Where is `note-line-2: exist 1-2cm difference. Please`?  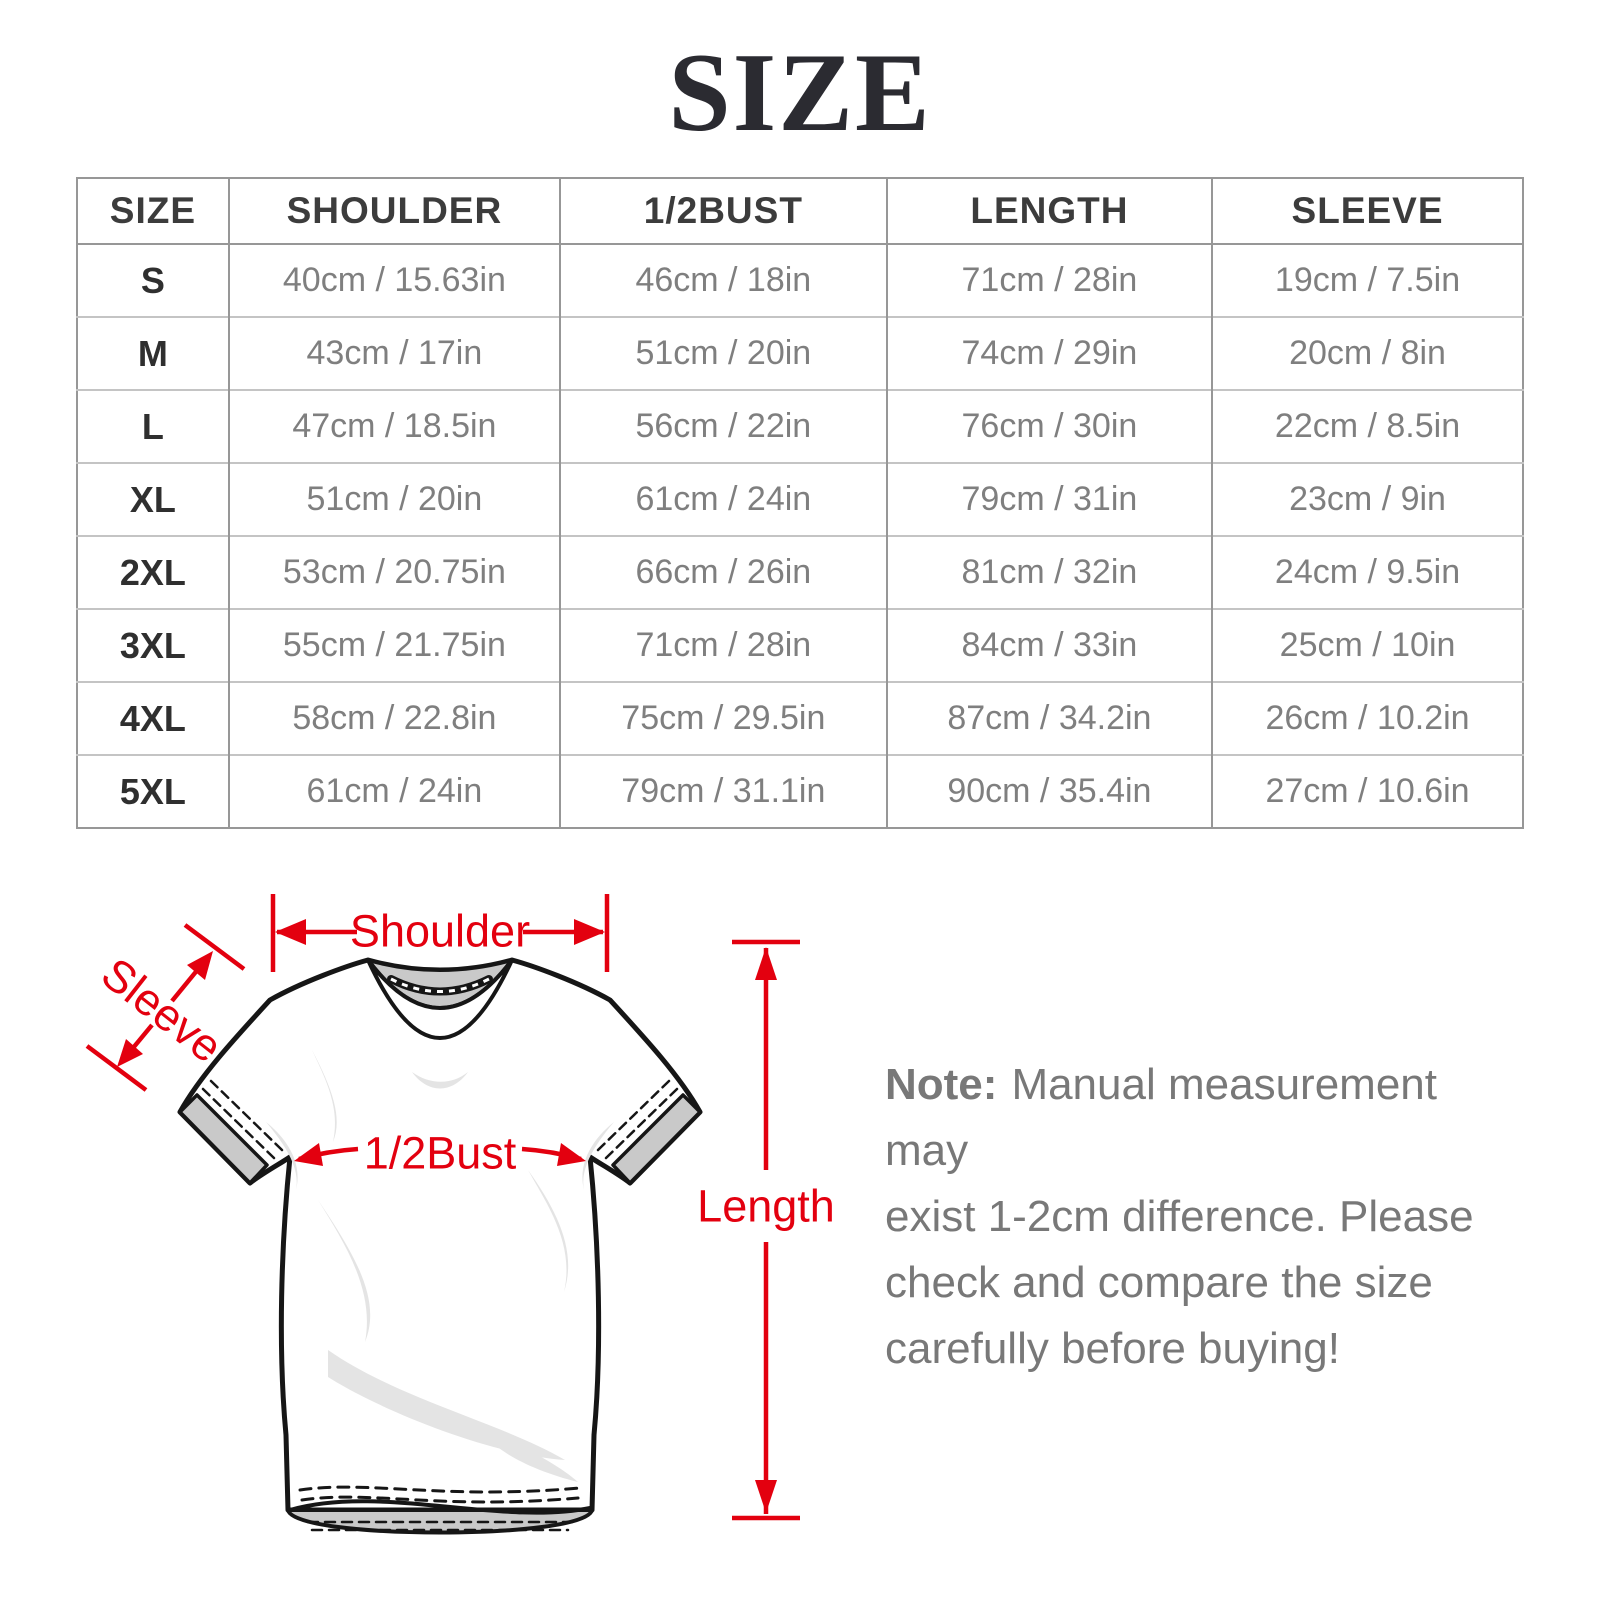
note-line-2: exist 1-2cm difference. Please is located at coordinates (1179, 1216).